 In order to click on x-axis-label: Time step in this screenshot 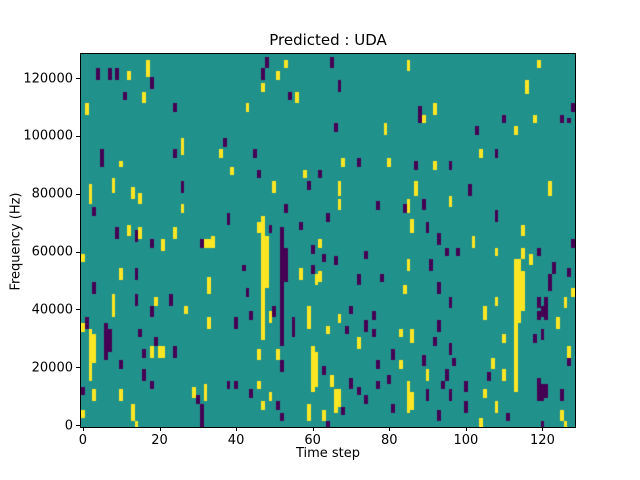, I will do `click(328, 453)`.